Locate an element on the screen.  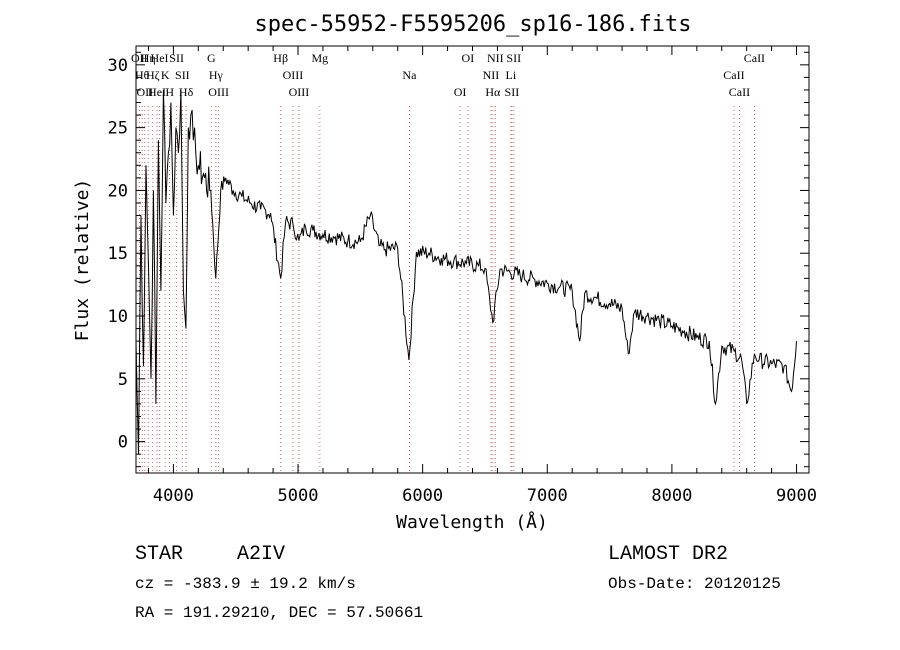
line-marker-label: Hθ is located at coordinates (142, 75).